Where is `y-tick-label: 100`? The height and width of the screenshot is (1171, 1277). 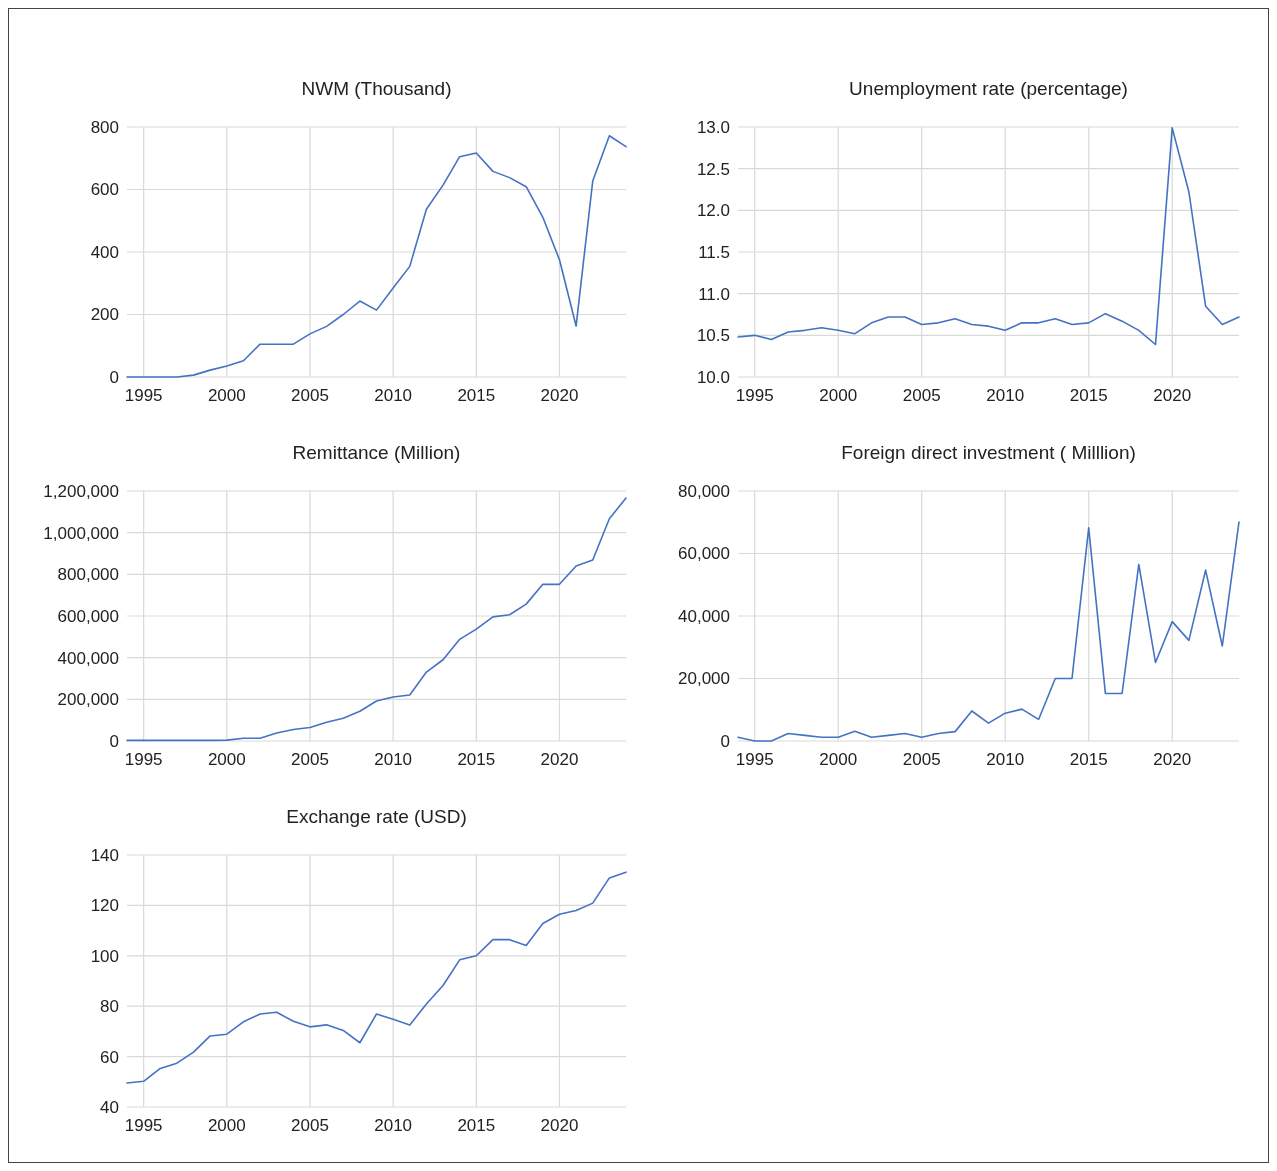
y-tick-label: 100 is located at coordinates (104, 956).